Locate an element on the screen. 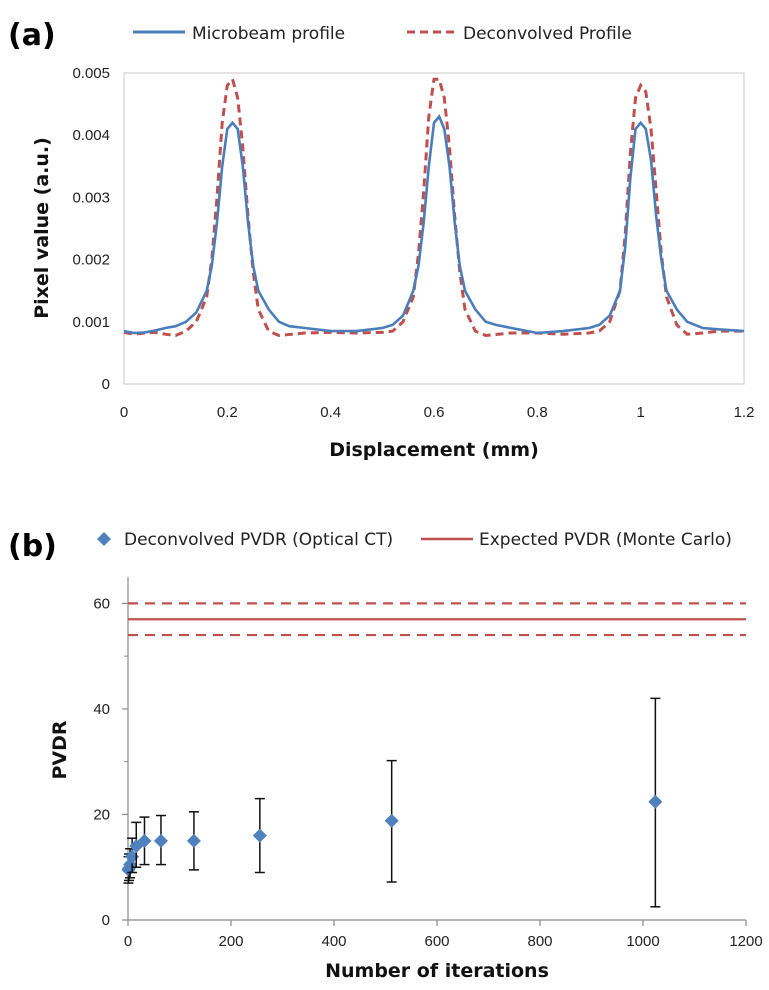  panel-a-label: (a) is located at coordinates (32, 35).